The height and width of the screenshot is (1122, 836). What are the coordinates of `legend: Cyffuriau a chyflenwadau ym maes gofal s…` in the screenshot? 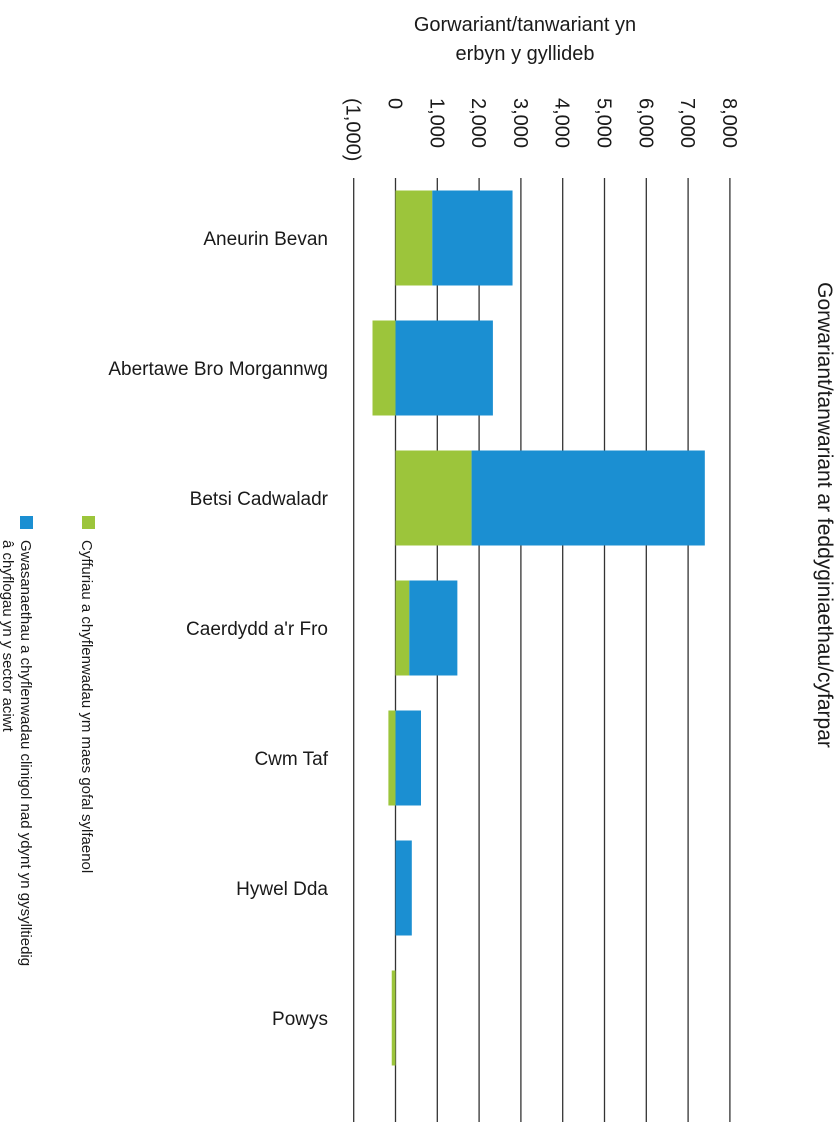 It's located at (47, 741).